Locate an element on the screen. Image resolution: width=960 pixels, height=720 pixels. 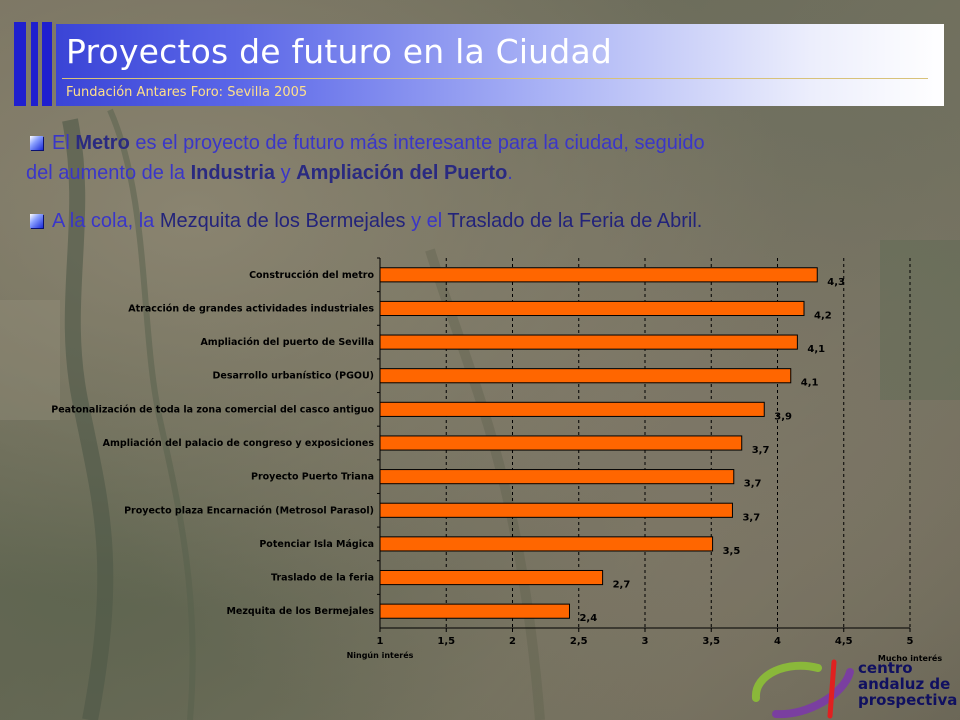
bullet-1-bold-puerto: Ampliación del Puerto is located at coordinates (402, 173).